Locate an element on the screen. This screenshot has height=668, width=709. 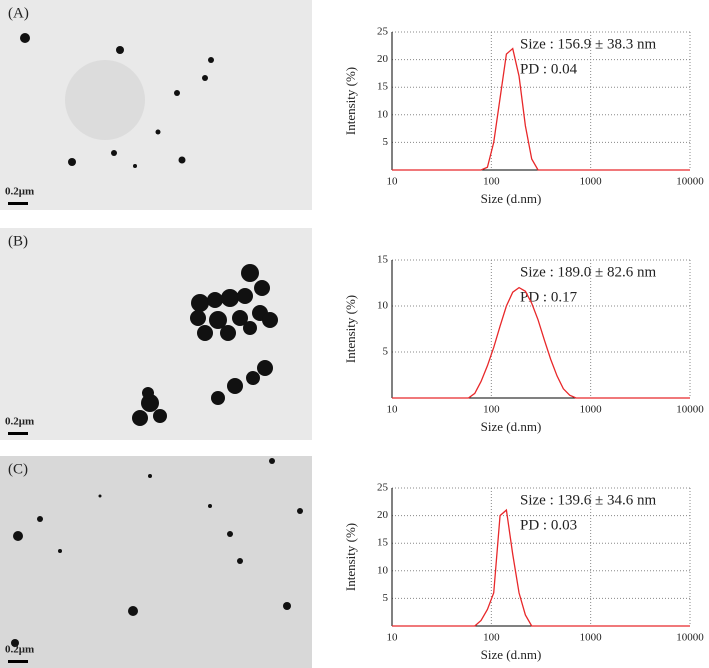
annotation: Size : 189.0 ± 82.6 nm is located at coordinates (588, 272).